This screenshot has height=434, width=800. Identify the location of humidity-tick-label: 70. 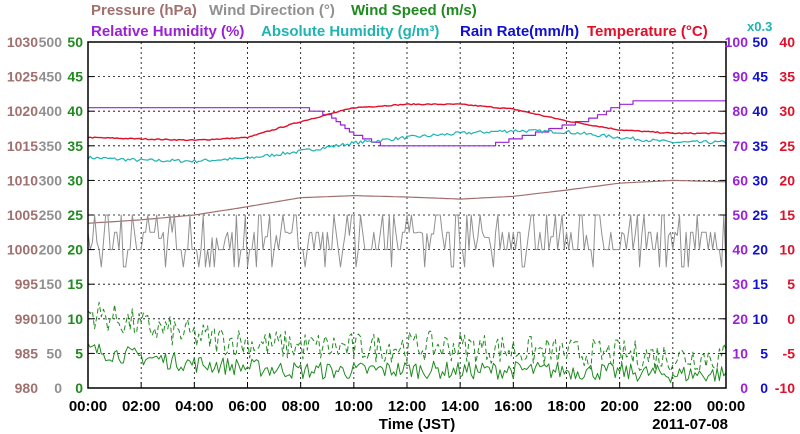
(740, 146).